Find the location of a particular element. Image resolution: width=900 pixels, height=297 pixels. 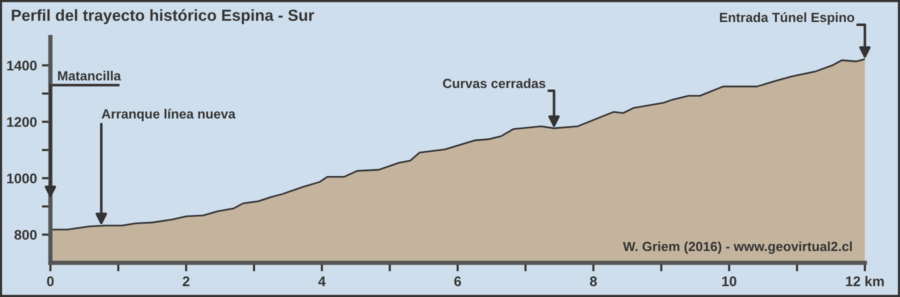

x-tick-label: 4 is located at coordinates (322, 281).